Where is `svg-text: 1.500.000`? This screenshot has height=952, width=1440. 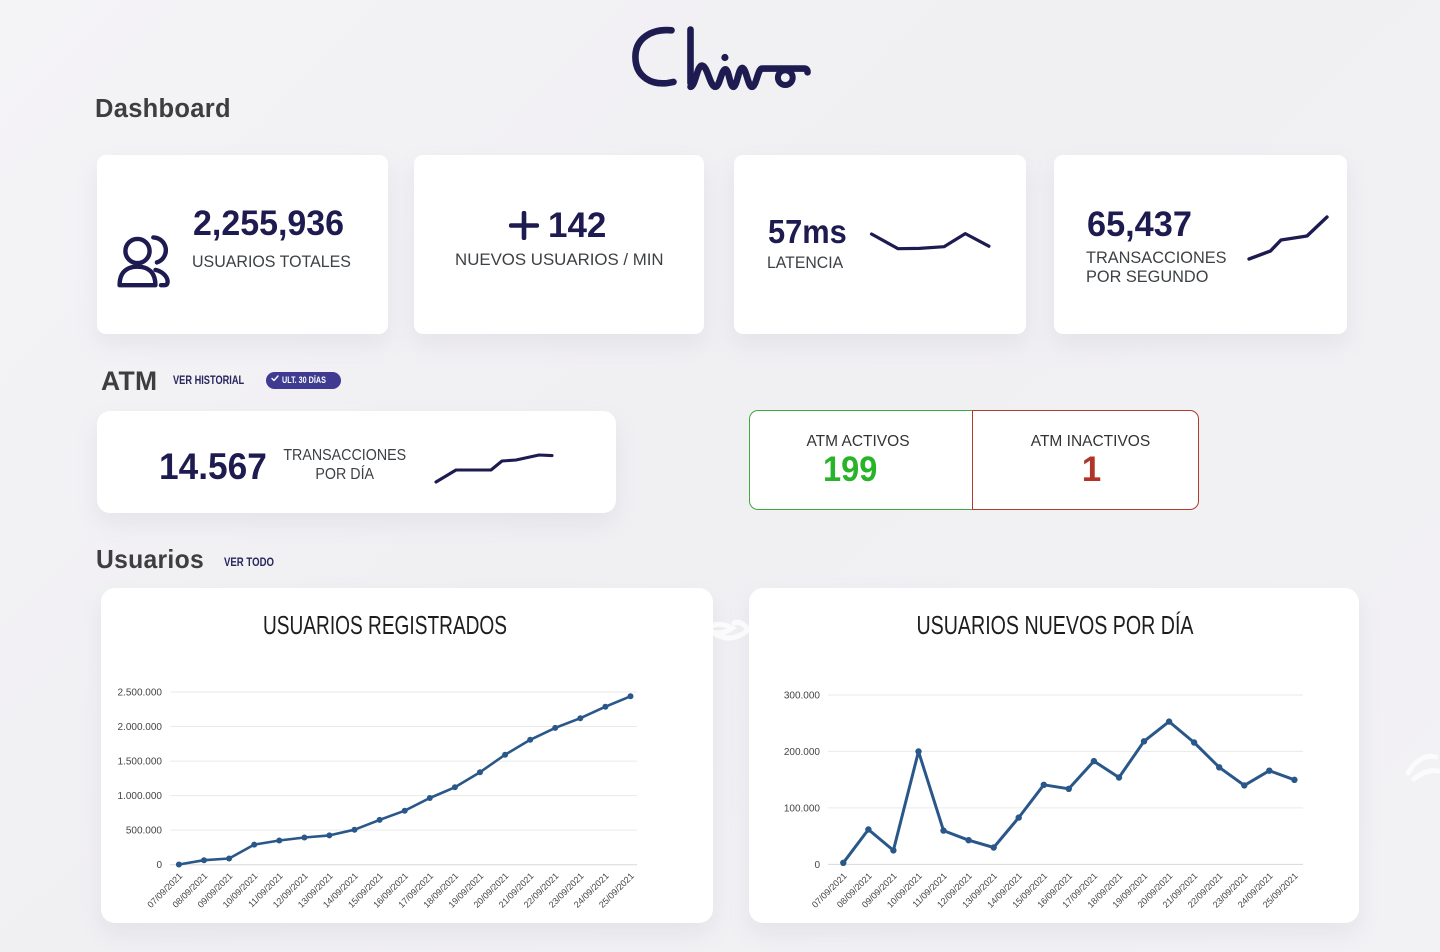
svg-text: 1.500.000 is located at coordinates (140, 762).